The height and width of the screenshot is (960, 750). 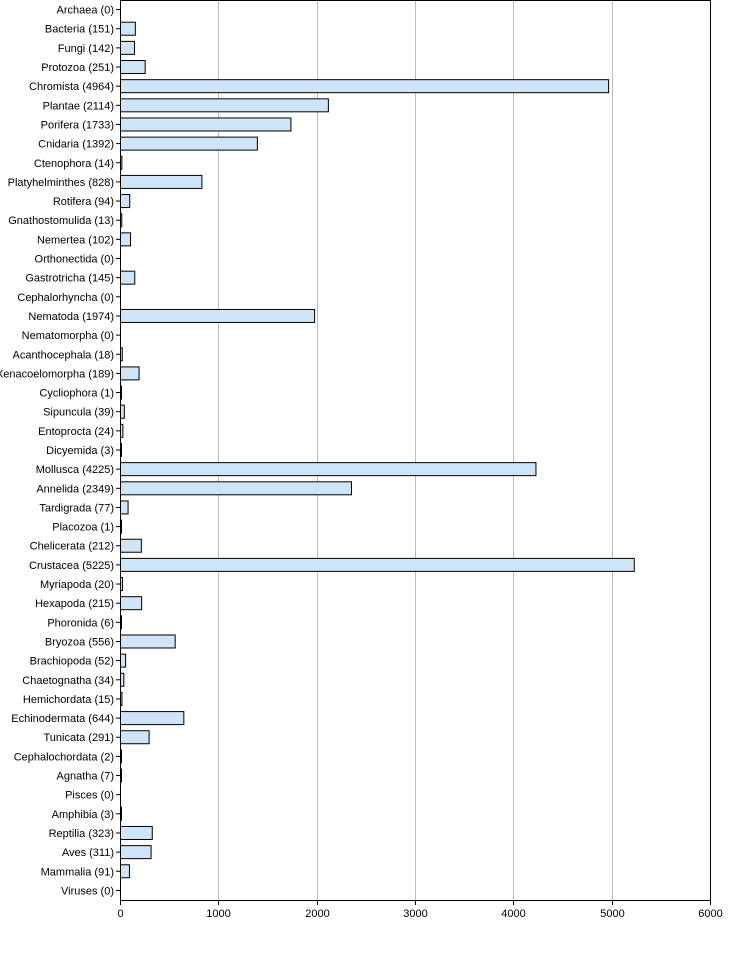 What do you see at coordinates (75, 470) in the screenshot?
I see `category-label: Mollusca (4225)` at bounding box center [75, 470].